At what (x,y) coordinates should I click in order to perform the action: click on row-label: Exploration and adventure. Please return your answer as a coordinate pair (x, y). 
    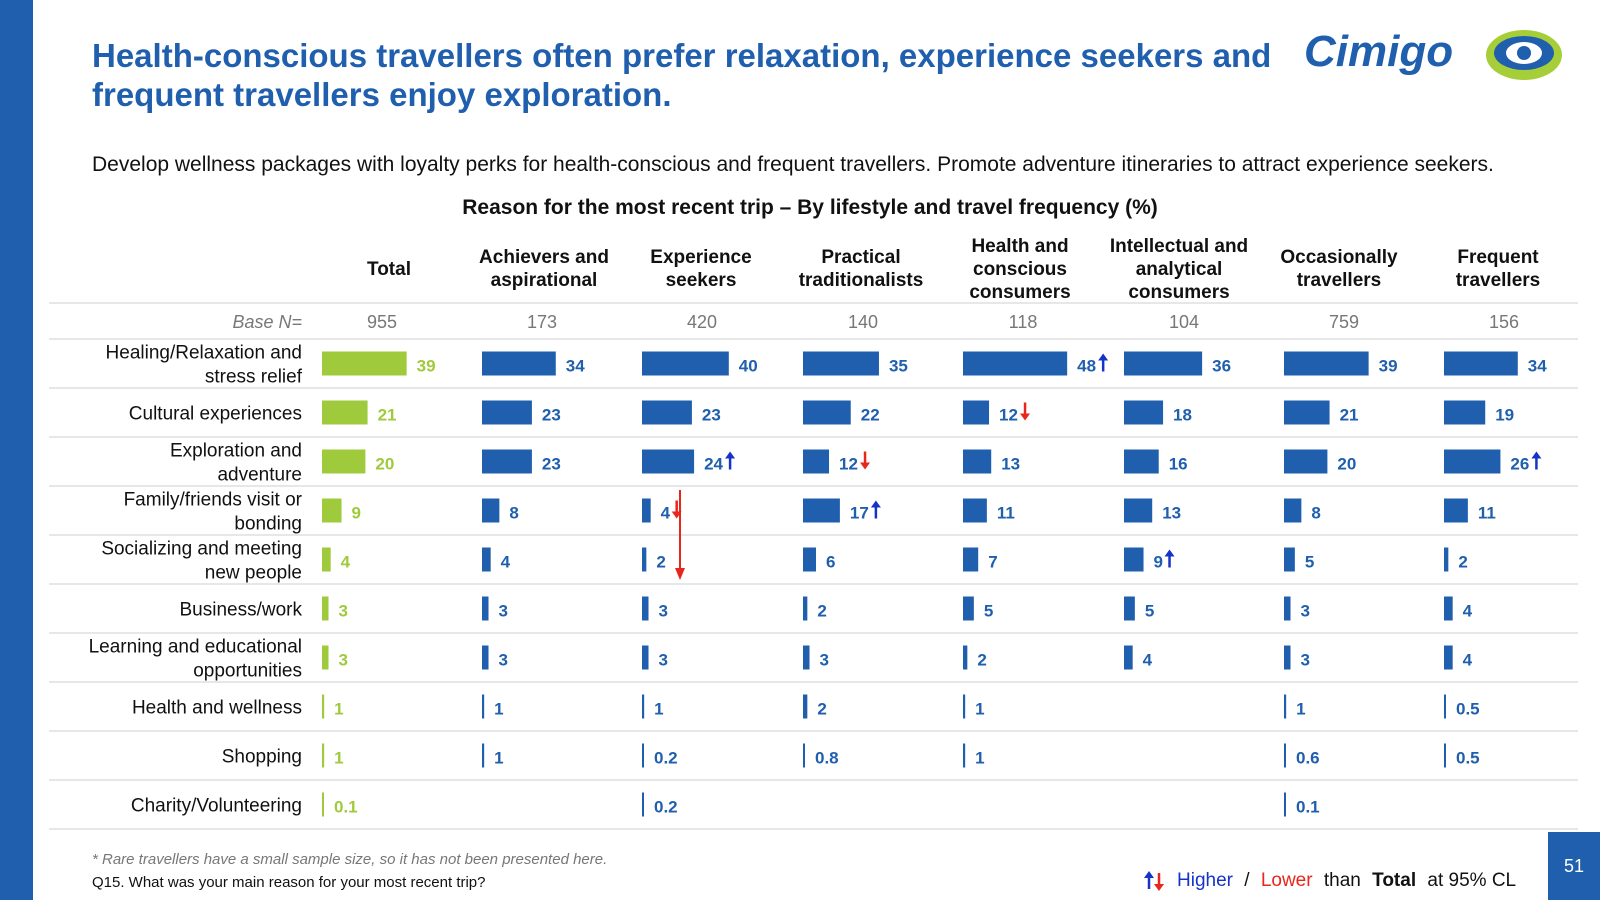
    Looking at the image, I should click on (236, 463).